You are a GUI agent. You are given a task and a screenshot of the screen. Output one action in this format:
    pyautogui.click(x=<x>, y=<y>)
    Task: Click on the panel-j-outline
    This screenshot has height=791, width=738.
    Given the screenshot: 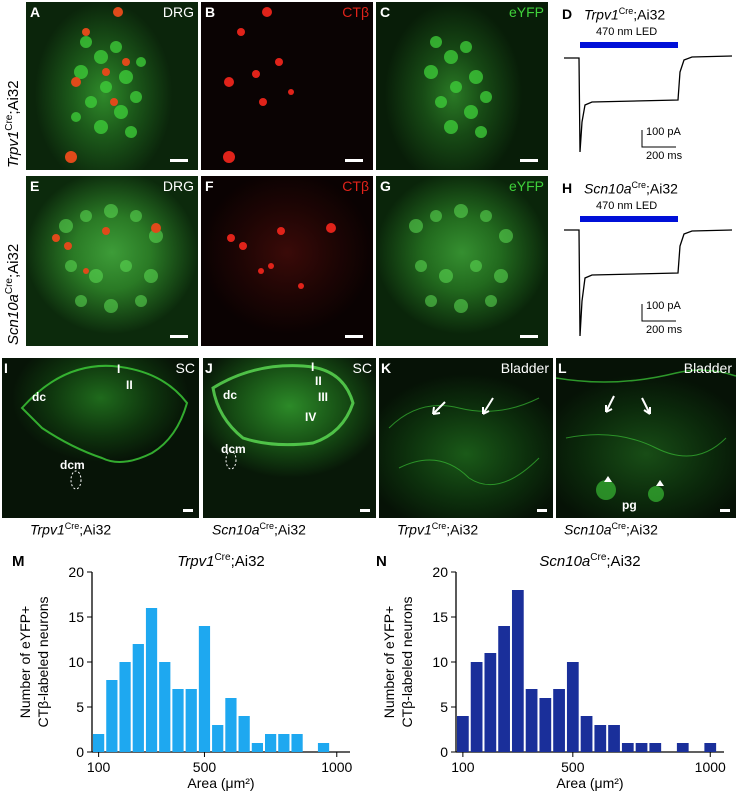 What is the action you would take?
    pyautogui.click(x=283, y=417)
    